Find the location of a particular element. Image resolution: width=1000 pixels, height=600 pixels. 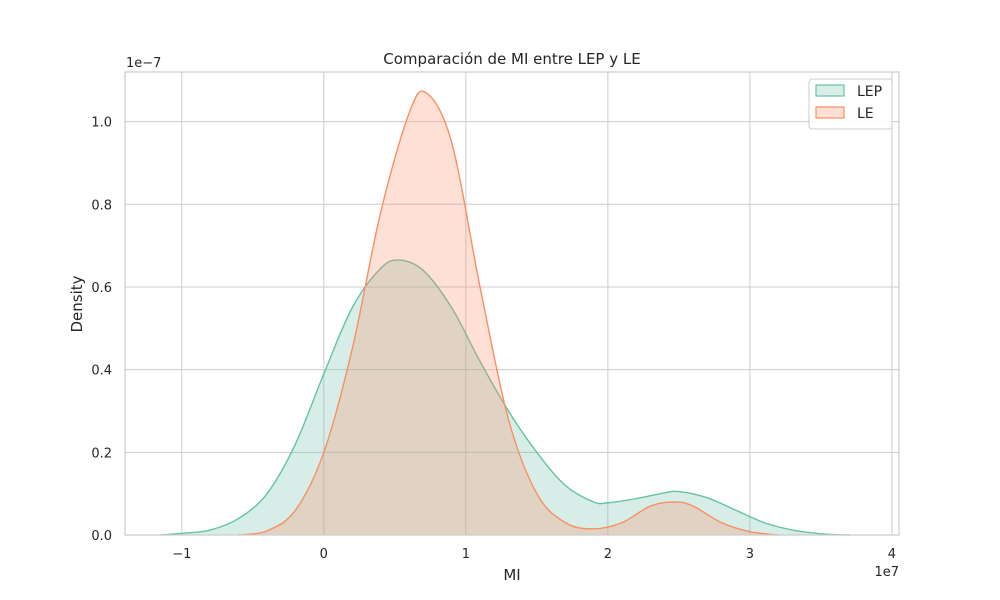

y-tick-label: 0.4 is located at coordinates (101, 371).